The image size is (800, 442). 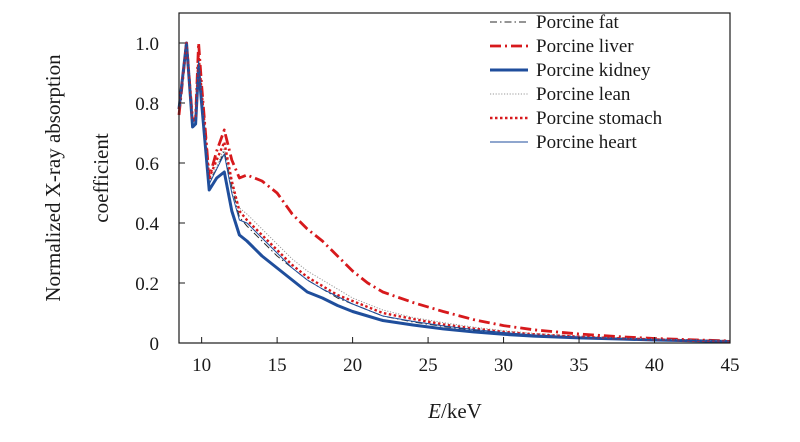 What do you see at coordinates (578, 22) in the screenshot?
I see `legend-label-0: Porcine fat` at bounding box center [578, 22].